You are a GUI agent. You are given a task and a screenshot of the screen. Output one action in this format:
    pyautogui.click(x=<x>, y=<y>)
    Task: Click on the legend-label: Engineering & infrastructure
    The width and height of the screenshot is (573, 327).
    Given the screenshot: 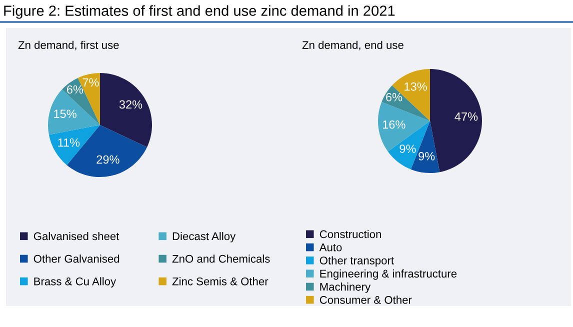 What is the action you would take?
    pyautogui.click(x=388, y=274)
    